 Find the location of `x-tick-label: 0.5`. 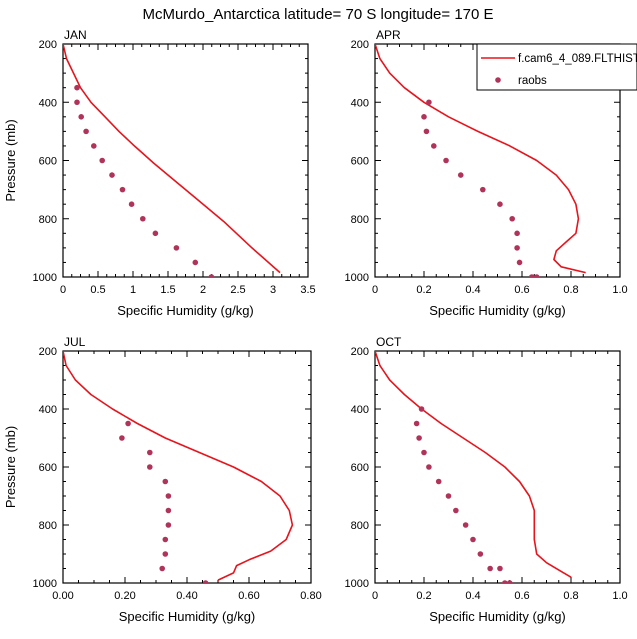

x-tick-label: 0.5 is located at coordinates (97, 290).